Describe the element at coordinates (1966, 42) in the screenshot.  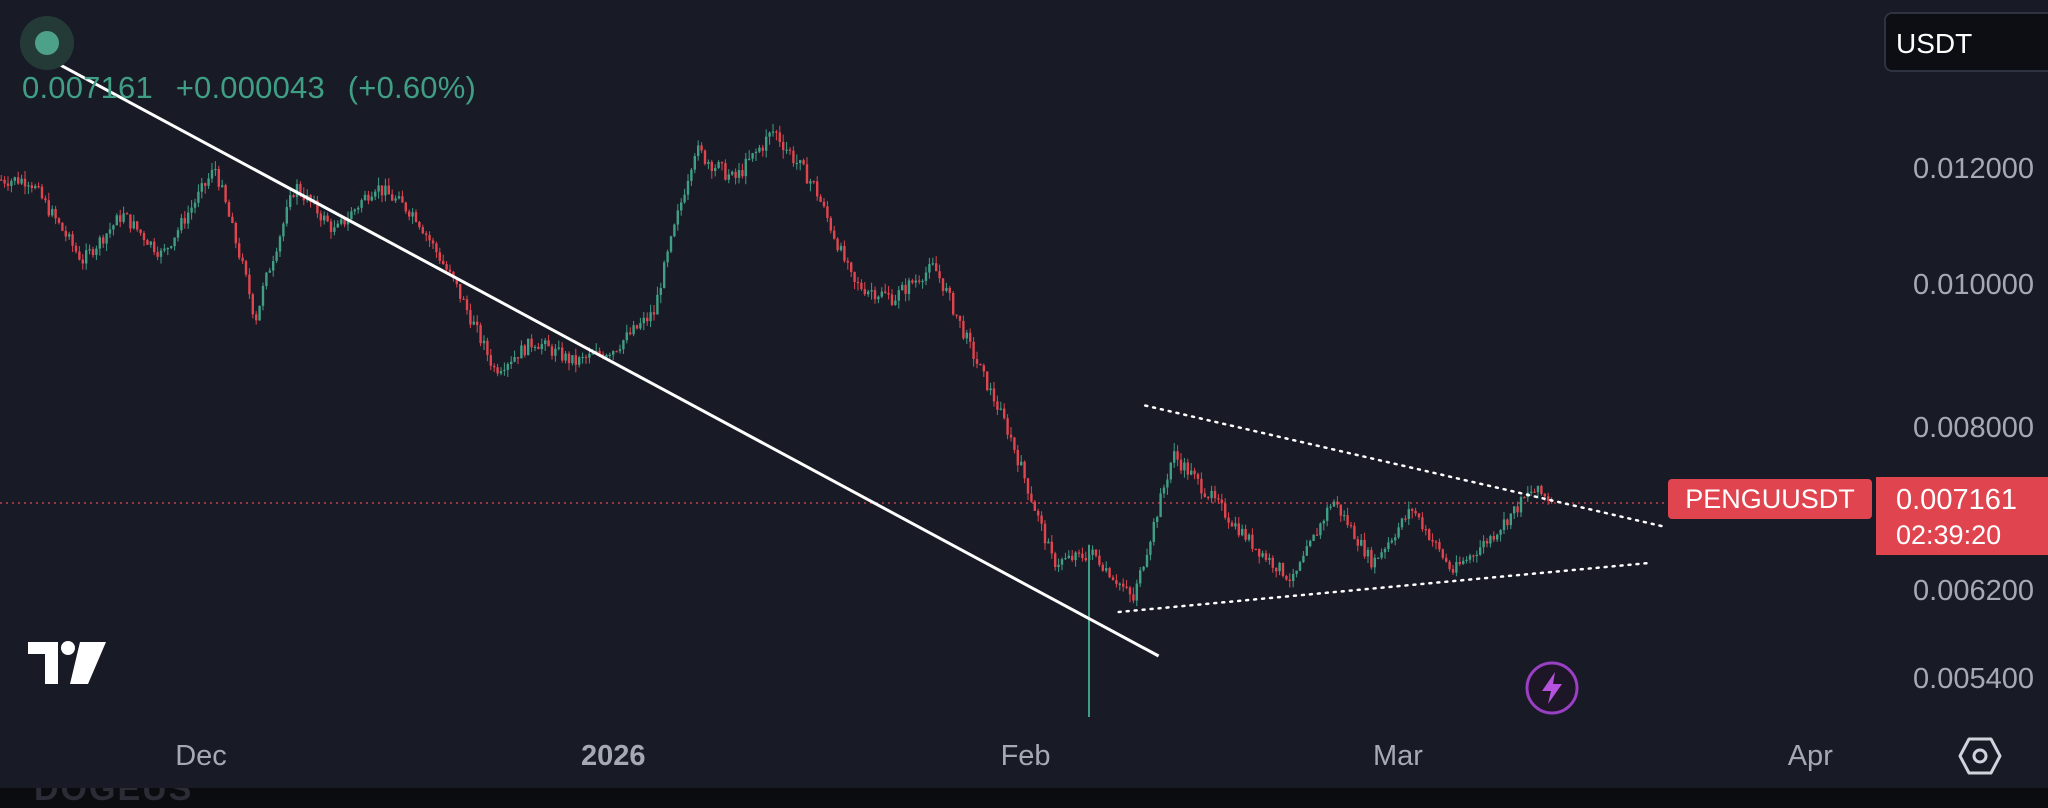
I see `currency-select: USDT ▾` at that location.